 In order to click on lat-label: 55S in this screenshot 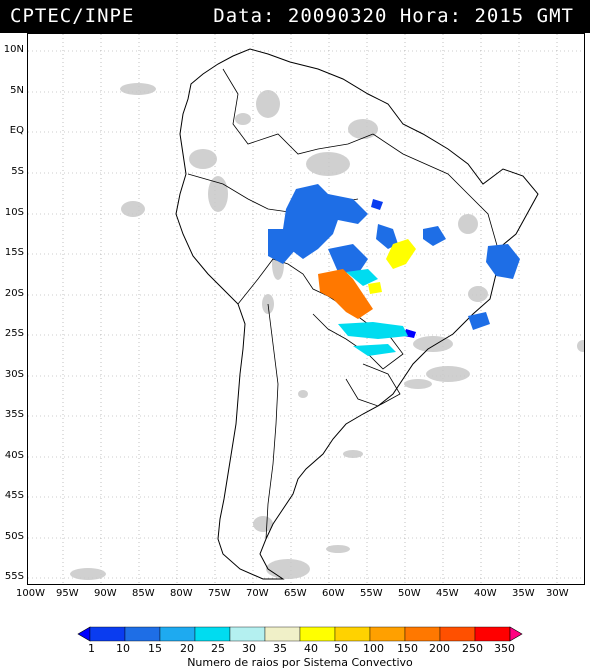, I will do `click(14, 576)`.